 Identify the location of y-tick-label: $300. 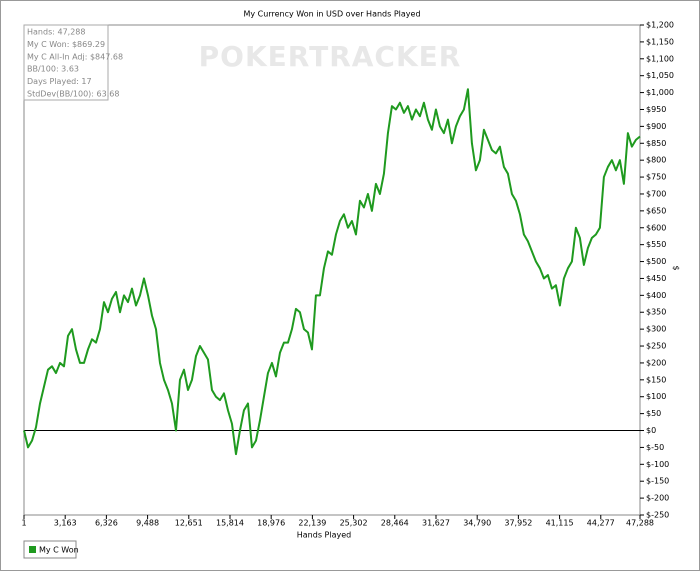
(656, 329).